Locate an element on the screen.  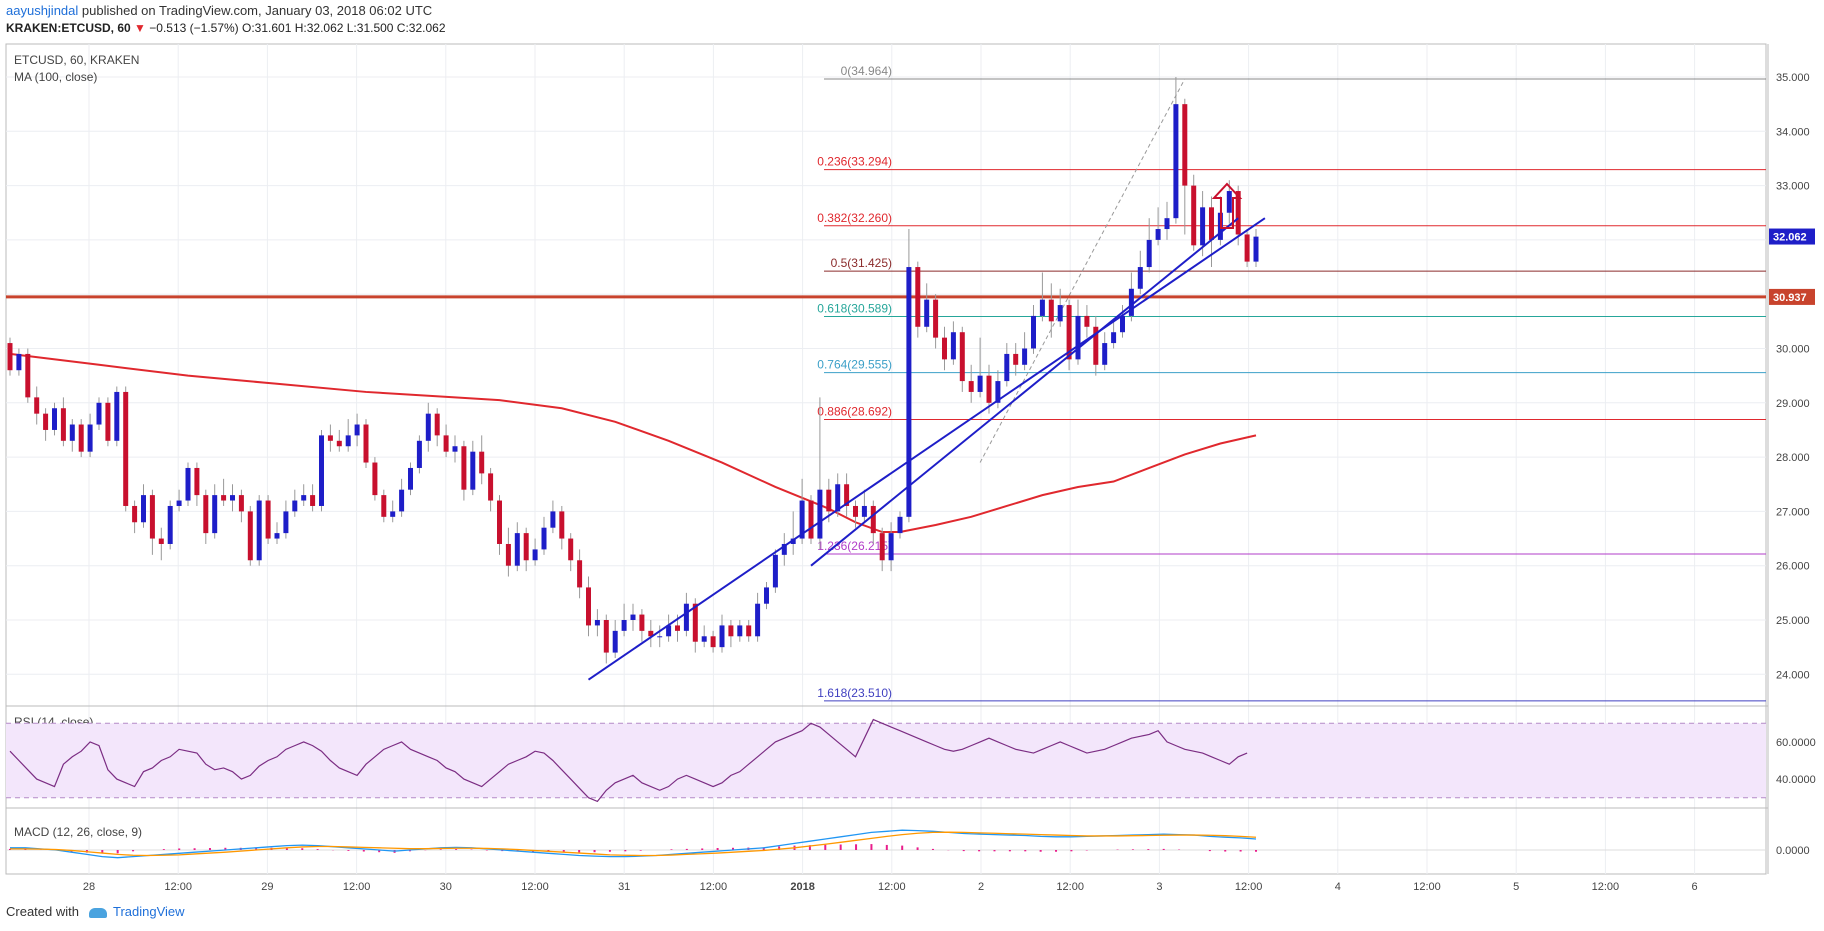
resistance-price-tag is located at coordinates (1792, 296).